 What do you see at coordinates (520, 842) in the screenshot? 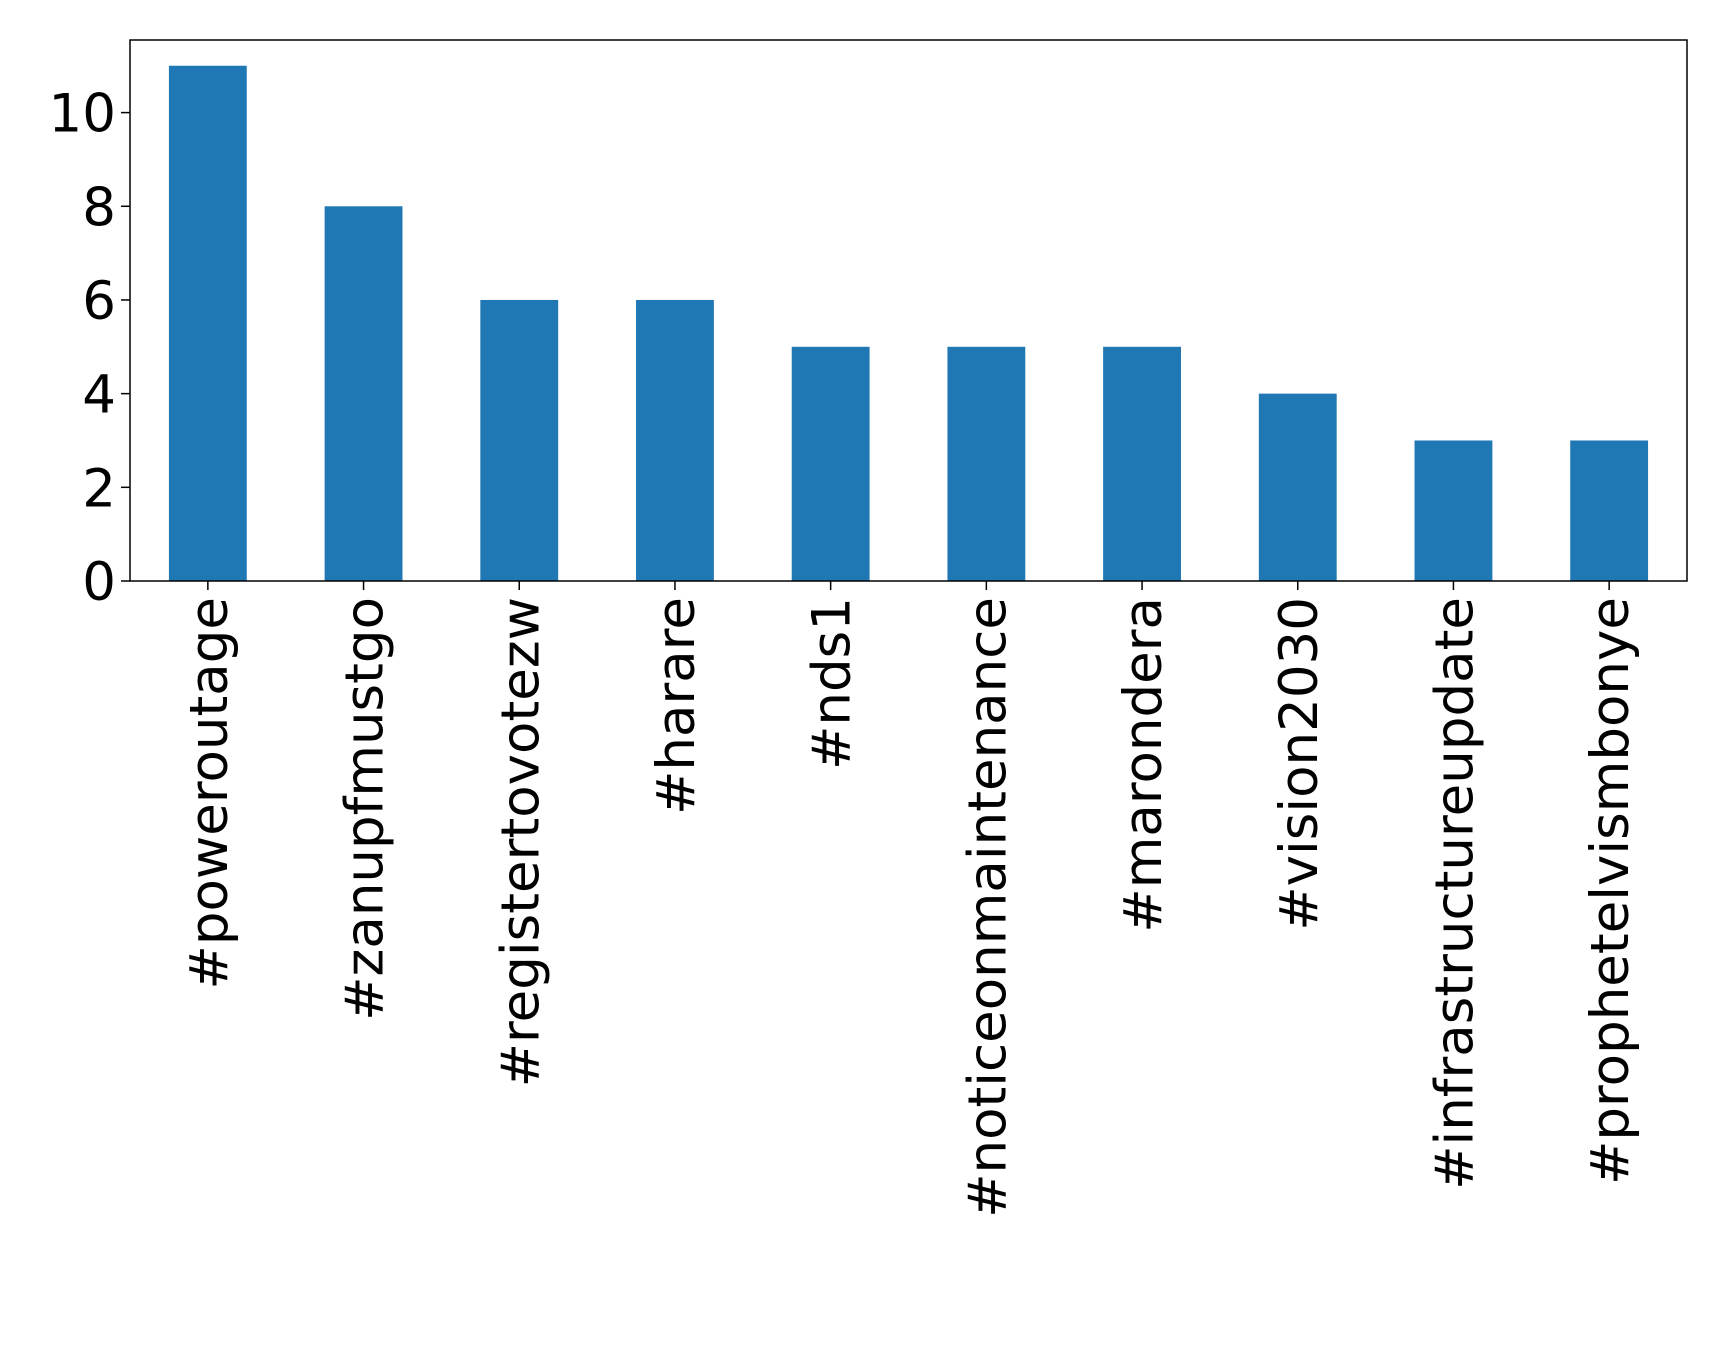
I see `x-tick-label: #registertovotezw` at bounding box center [520, 842].